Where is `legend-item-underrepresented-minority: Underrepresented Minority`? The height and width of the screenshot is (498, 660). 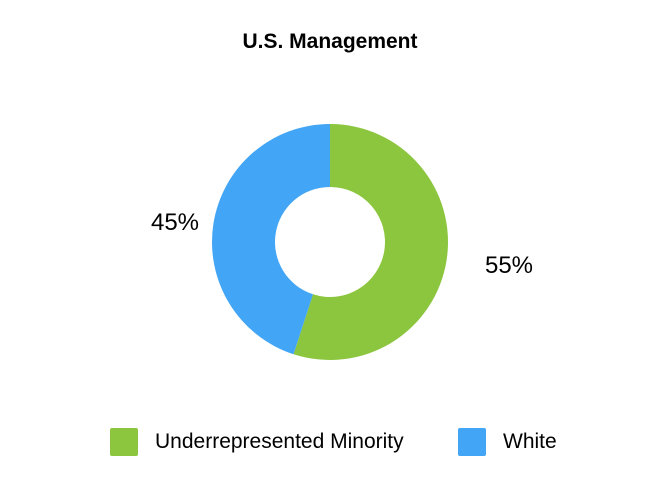
legend-item-underrepresented-minority: Underrepresented Minority is located at coordinates (257, 442).